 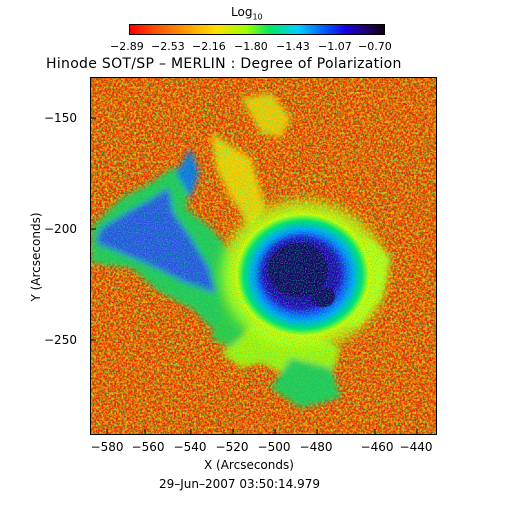 I want to click on x-tick-label: −580, so click(x=107, y=447).